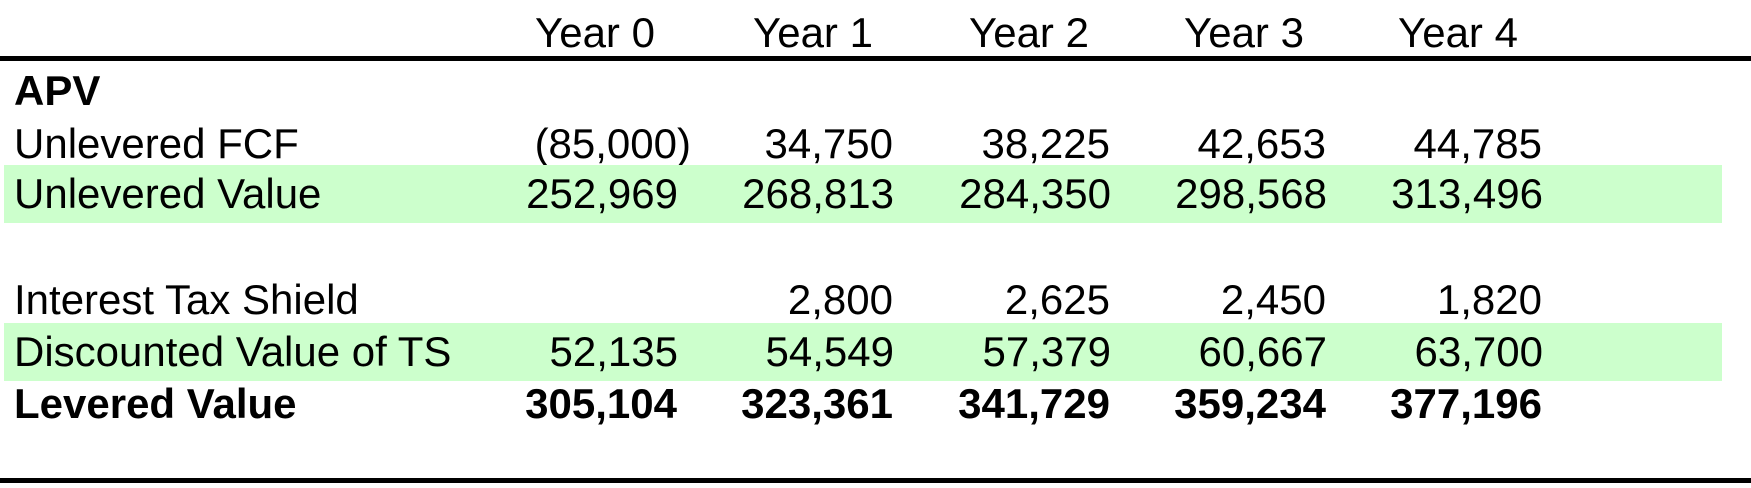  I want to click on section-title: APV, so click(57, 90).